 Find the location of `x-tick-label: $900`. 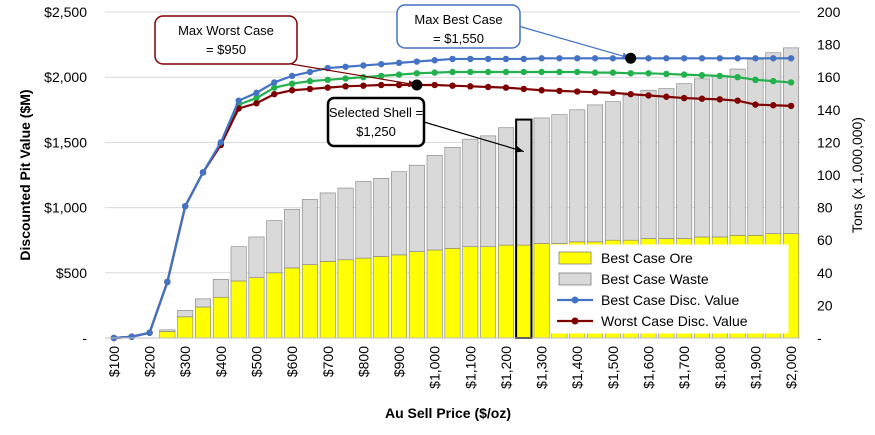

x-tick-label: $900 is located at coordinates (399, 361).